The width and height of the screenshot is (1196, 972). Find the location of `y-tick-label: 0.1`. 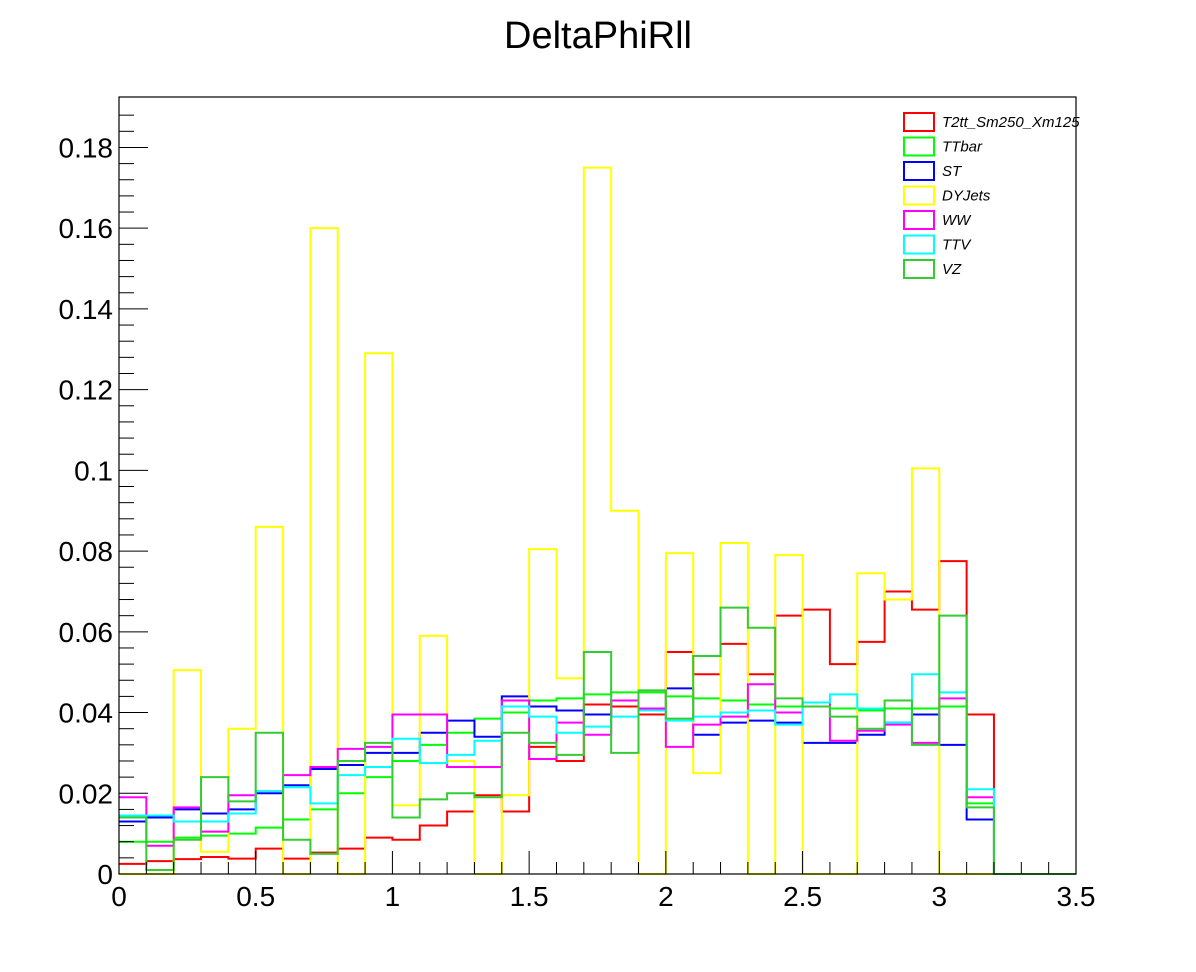

y-tick-label: 0.1 is located at coordinates (93, 470).